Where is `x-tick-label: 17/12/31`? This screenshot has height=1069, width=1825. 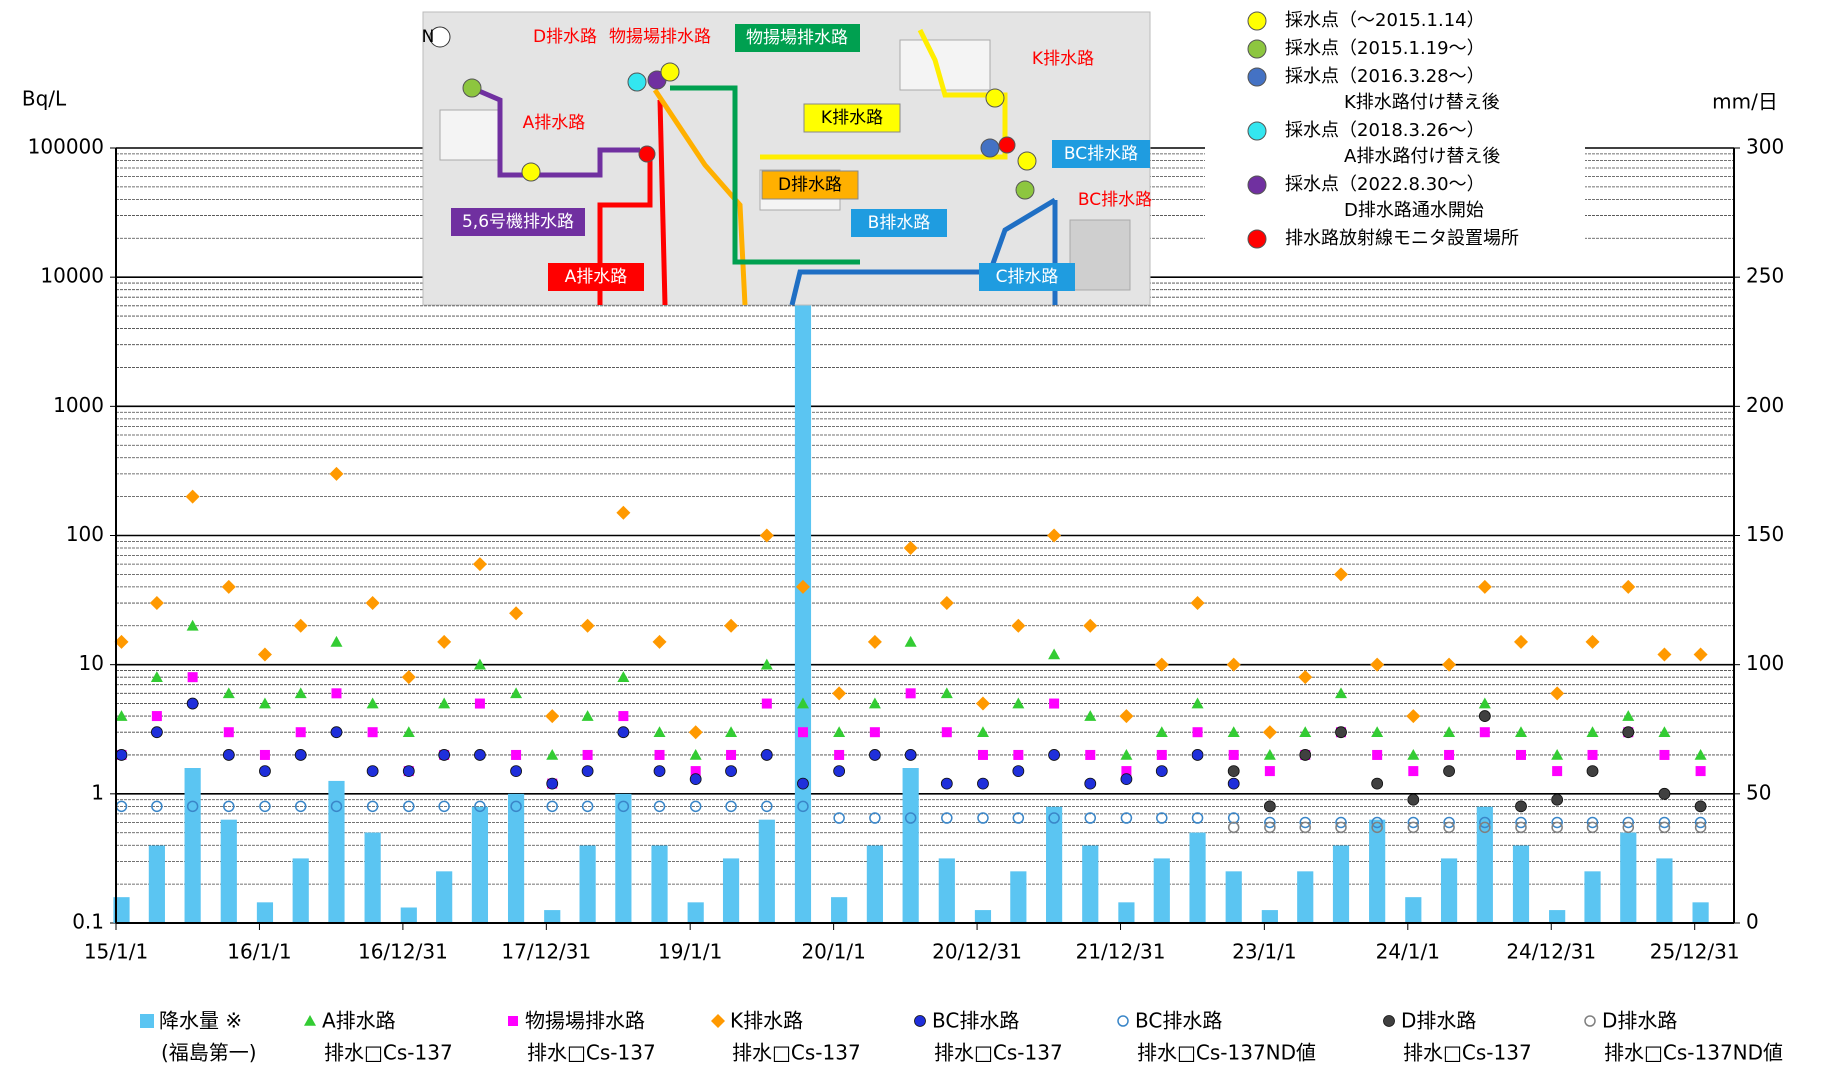
x-tick-label: 17/12/31 is located at coordinates (546, 952).